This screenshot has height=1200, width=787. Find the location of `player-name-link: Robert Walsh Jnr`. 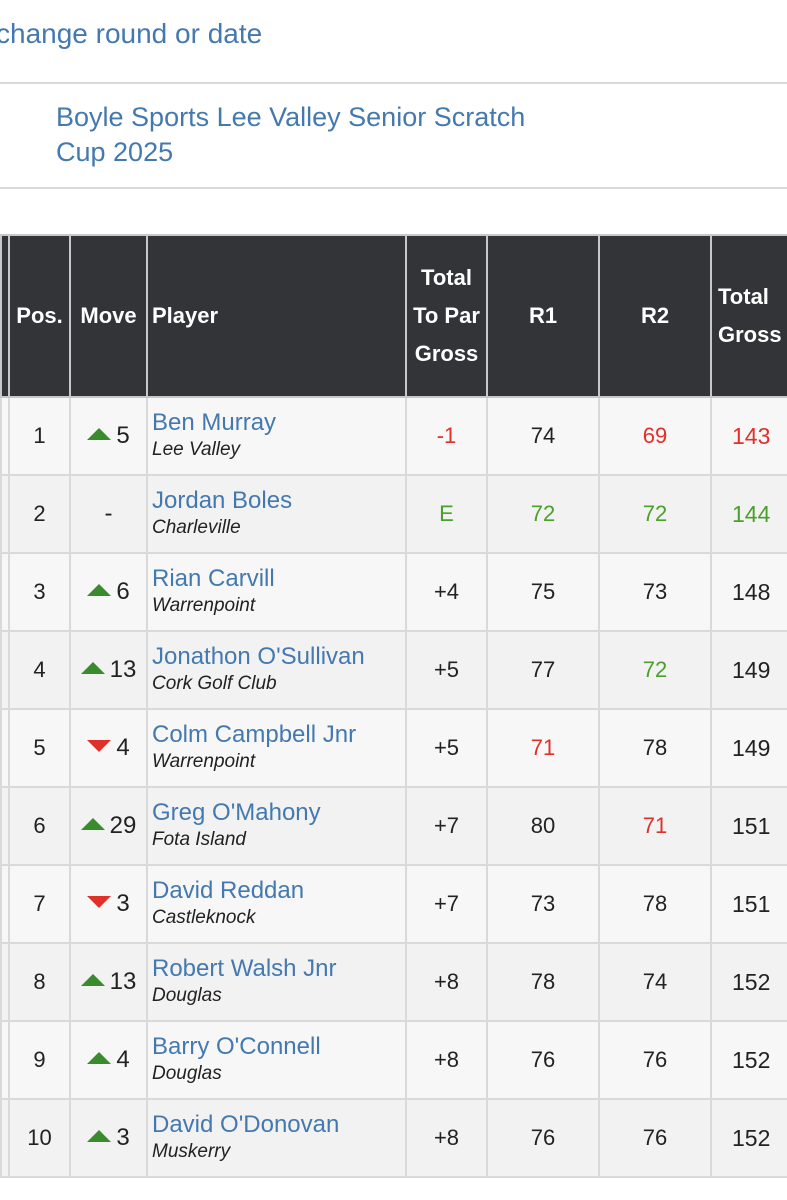

player-name-link: Robert Walsh Jnr is located at coordinates (244, 968).